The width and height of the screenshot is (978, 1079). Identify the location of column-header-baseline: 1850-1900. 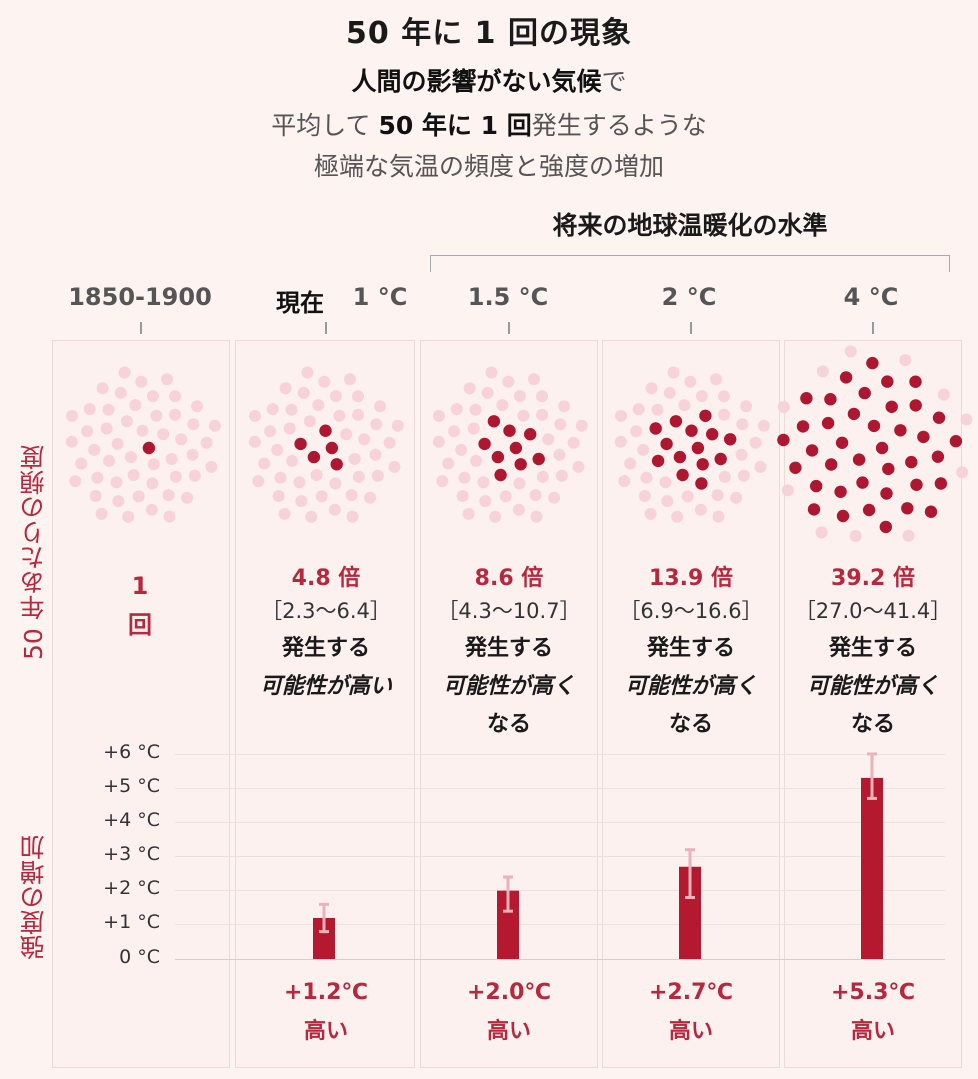
(140, 297).